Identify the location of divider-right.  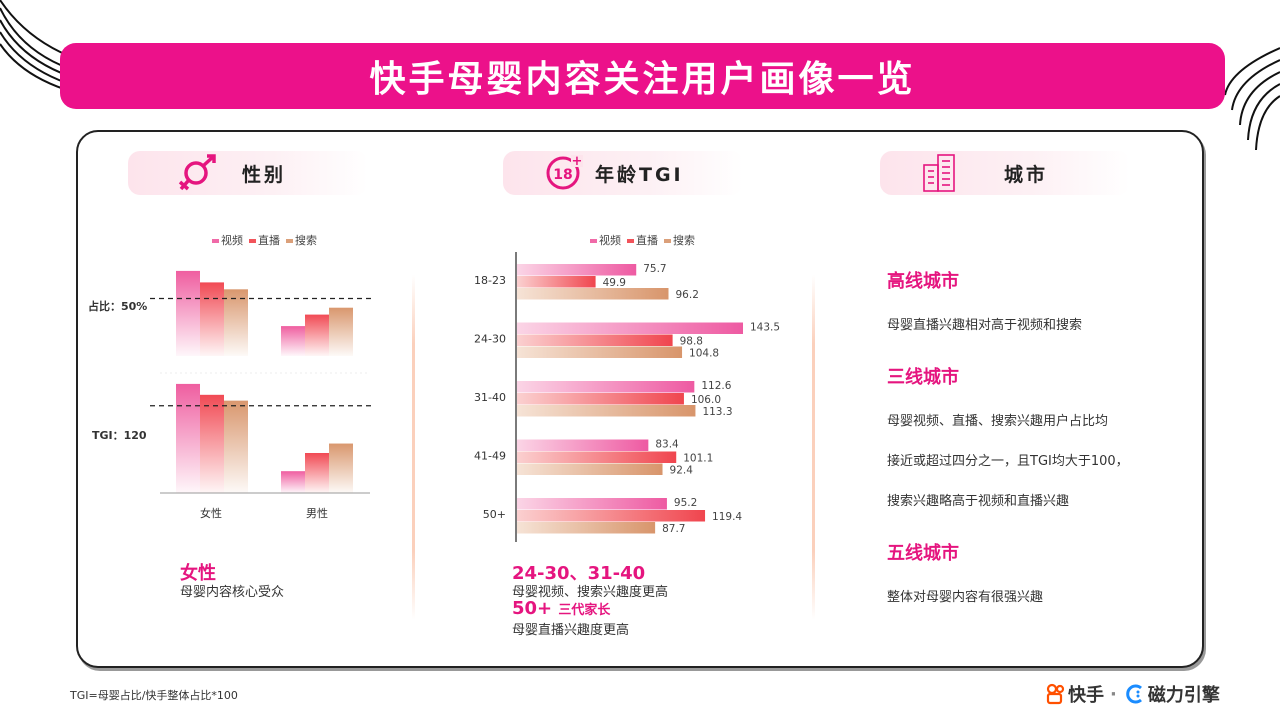
(813, 447).